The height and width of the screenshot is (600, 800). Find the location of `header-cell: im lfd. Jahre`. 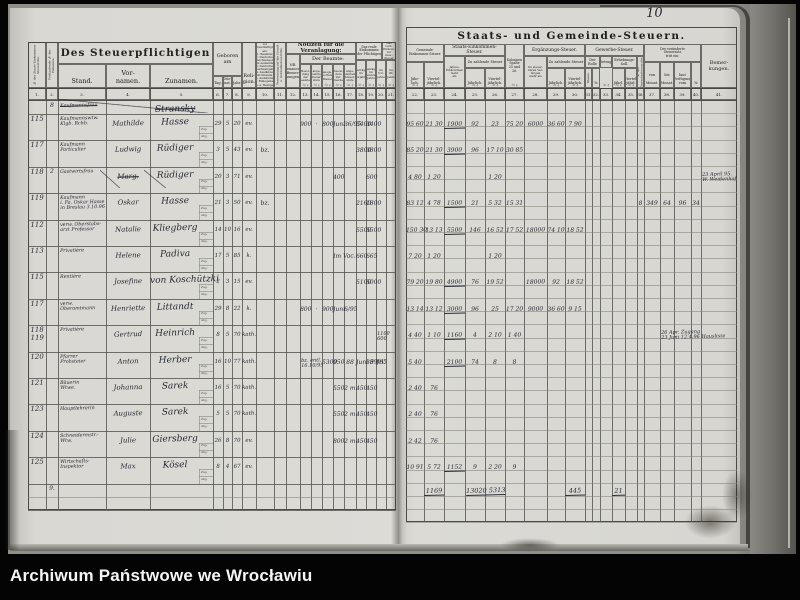

header-cell: im lfd. Jahre is located at coordinates (391, 74).